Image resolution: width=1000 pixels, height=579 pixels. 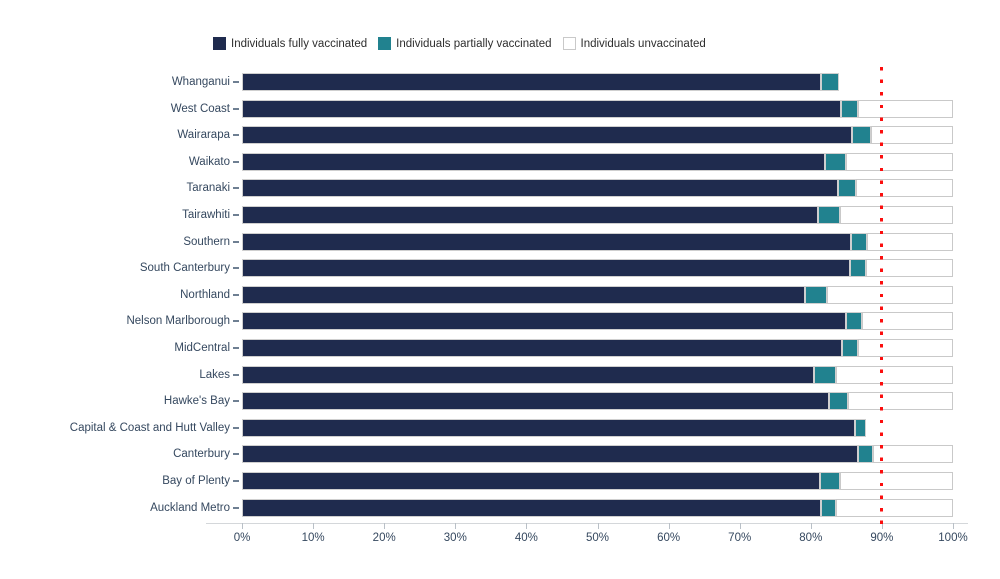 What do you see at coordinates (384, 538) in the screenshot?
I see `x-axis-tick-label: 20%` at bounding box center [384, 538].